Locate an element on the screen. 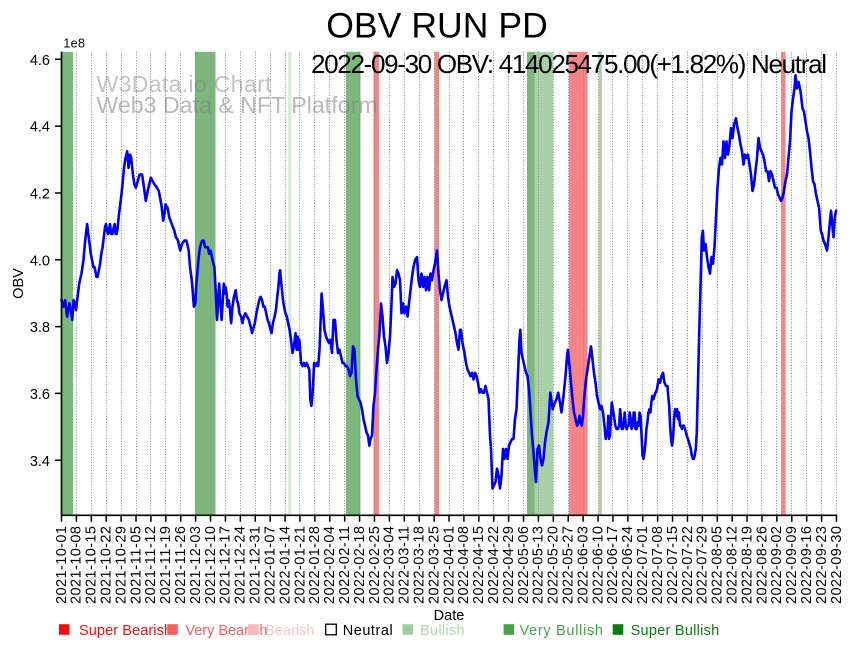 The height and width of the screenshot is (651, 853). svg-text: 2022-01-28 is located at coordinates (315, 565).